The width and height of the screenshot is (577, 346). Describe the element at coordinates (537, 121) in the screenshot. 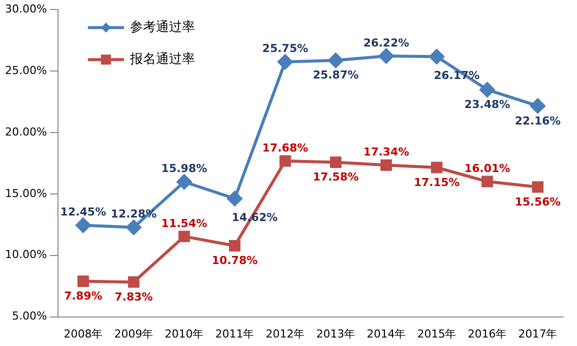

I see `data-label: 22.16%` at that location.